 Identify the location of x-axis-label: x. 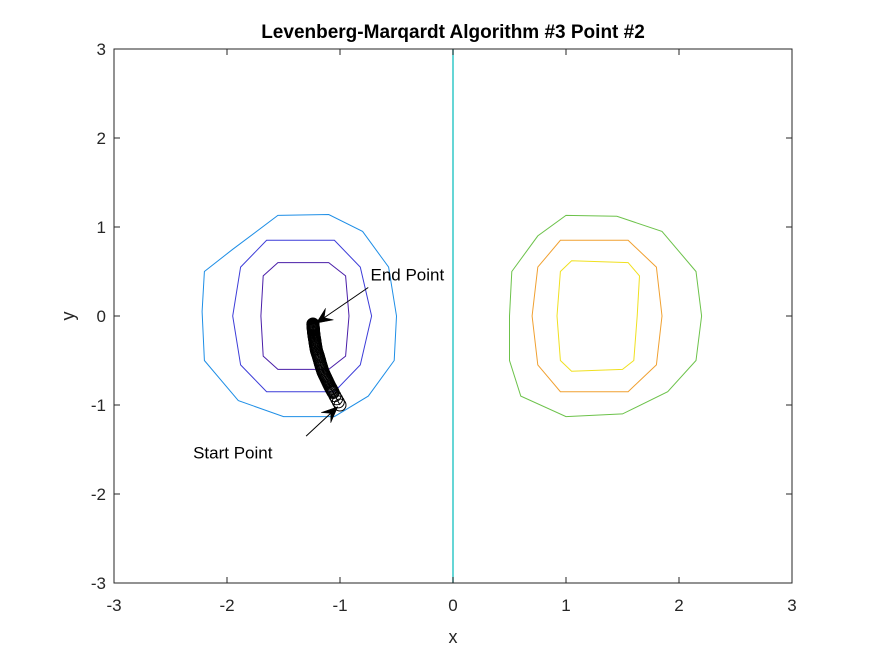
(453, 637).